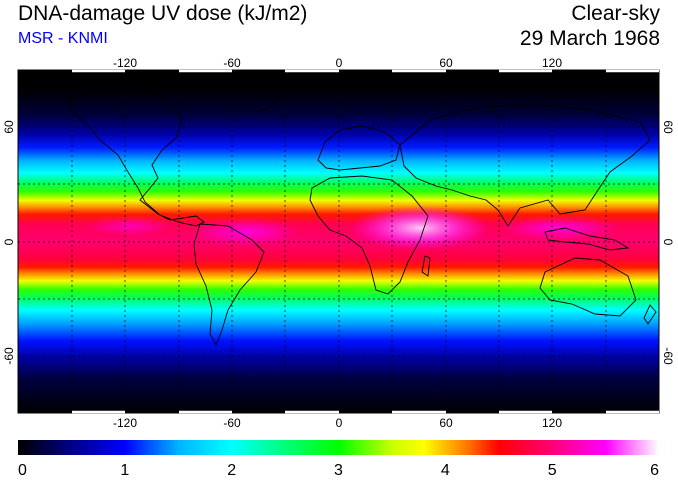 This screenshot has width=678, height=480. Describe the element at coordinates (9, 241) in the screenshot. I see `lat-tick-left: 0` at that location.